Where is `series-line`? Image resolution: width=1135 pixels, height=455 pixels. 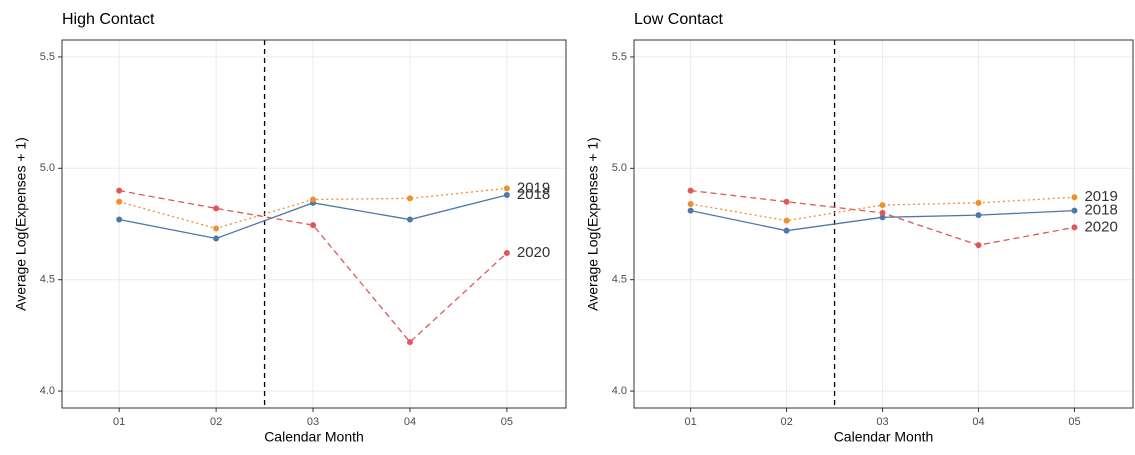
series-line is located at coordinates (313, 266).